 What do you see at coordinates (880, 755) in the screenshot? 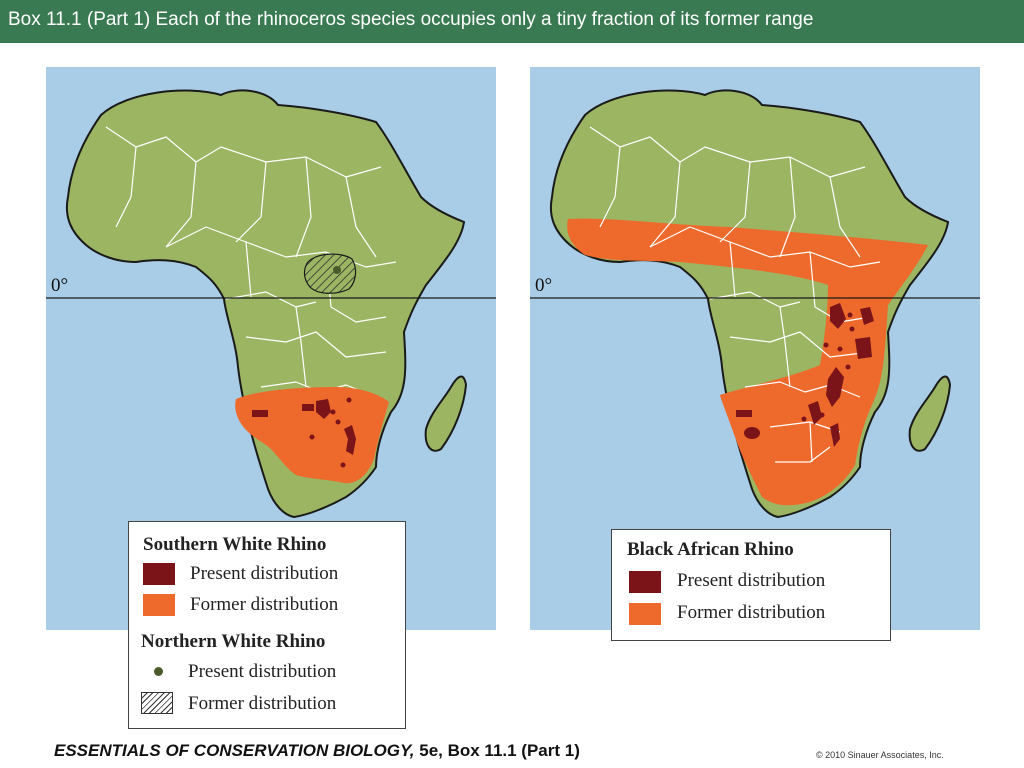
I see `copyright: © 2010 Sinauer Associates, Inc.` at bounding box center [880, 755].